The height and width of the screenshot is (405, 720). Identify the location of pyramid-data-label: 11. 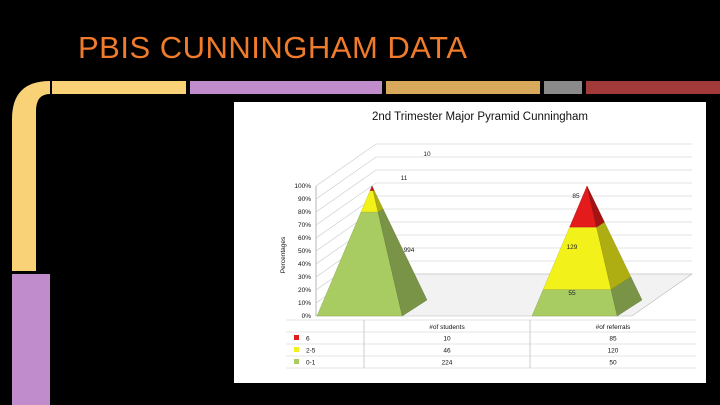
(404, 178).